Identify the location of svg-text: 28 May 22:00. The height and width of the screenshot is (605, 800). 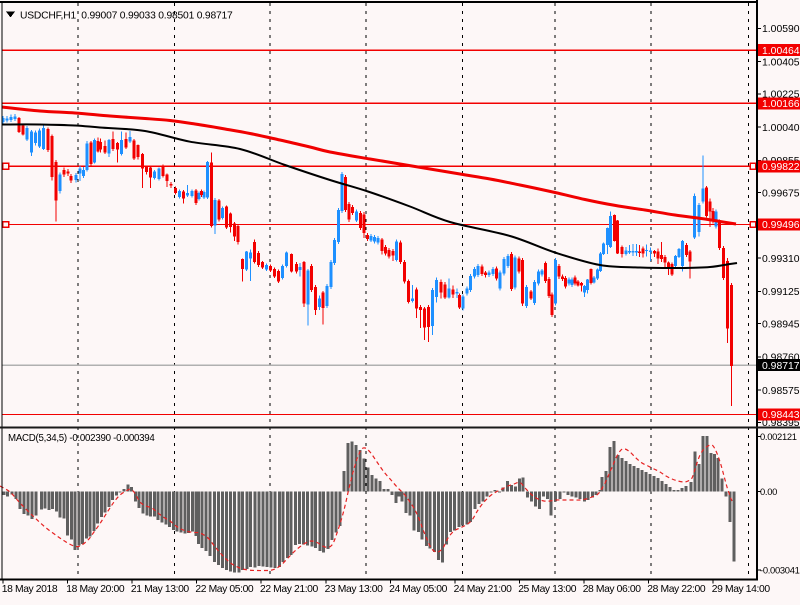
(676, 589).